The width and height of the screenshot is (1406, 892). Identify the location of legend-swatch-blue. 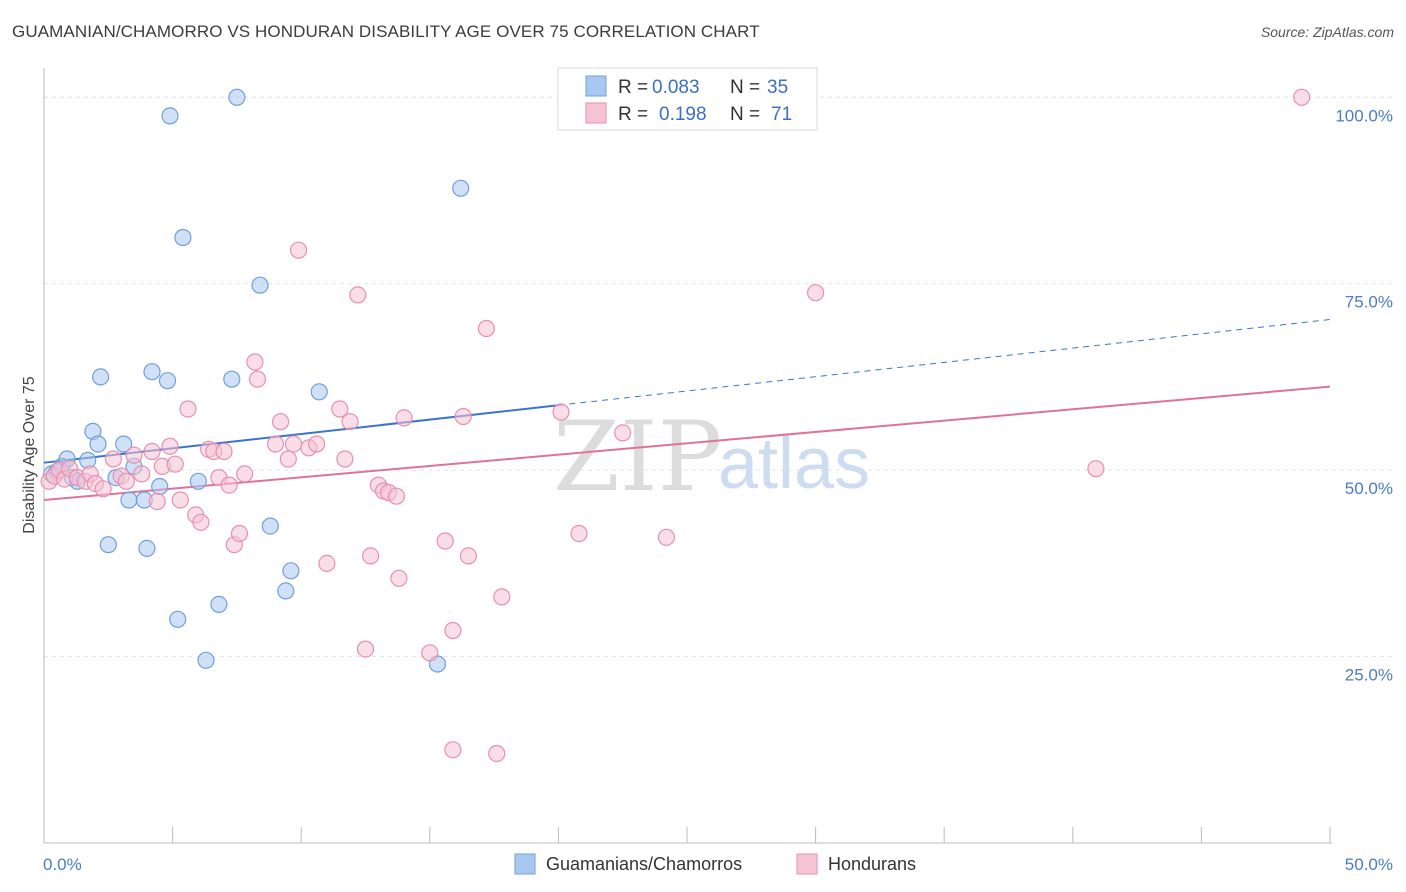
(596, 86).